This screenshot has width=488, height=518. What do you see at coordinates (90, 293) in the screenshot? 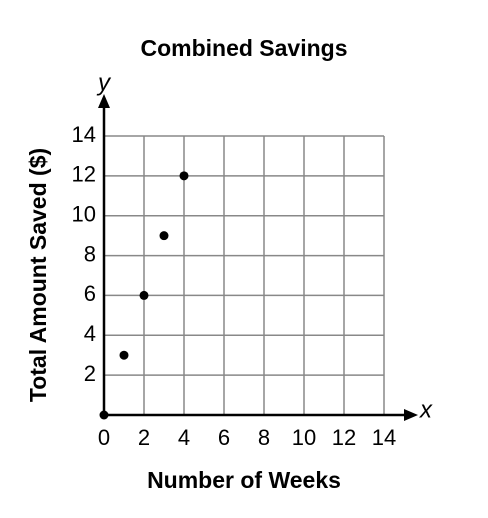
I see `y-tick-label: 6` at bounding box center [90, 293].